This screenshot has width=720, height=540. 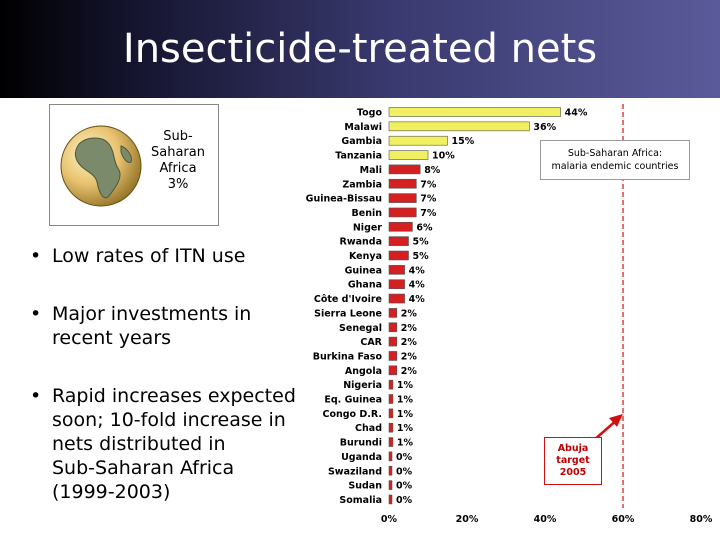 I want to click on slide-title: Insecticide-treated nets, so click(x=360, y=49).